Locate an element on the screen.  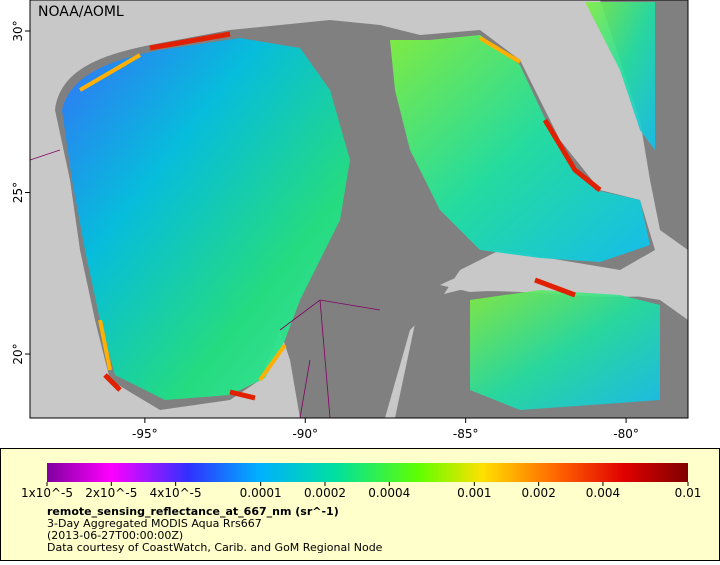
data-east is located at coordinates (520, 148).